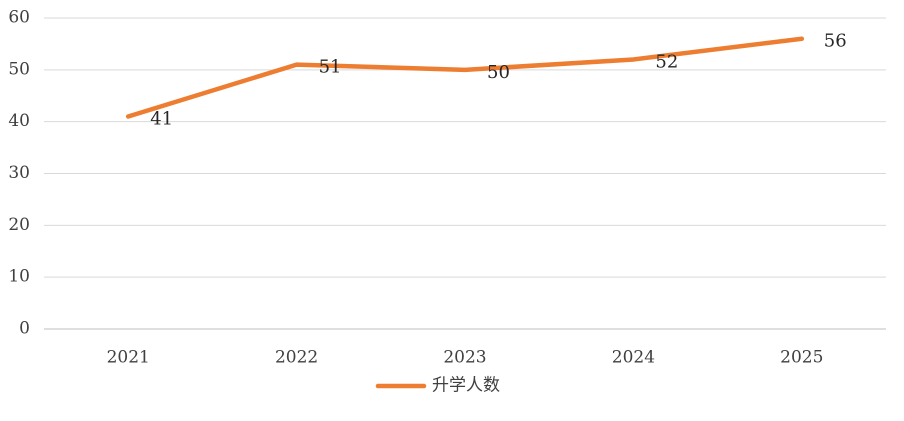  Describe the element at coordinates (330, 67) in the screenshot. I see `data-label: 51` at that location.